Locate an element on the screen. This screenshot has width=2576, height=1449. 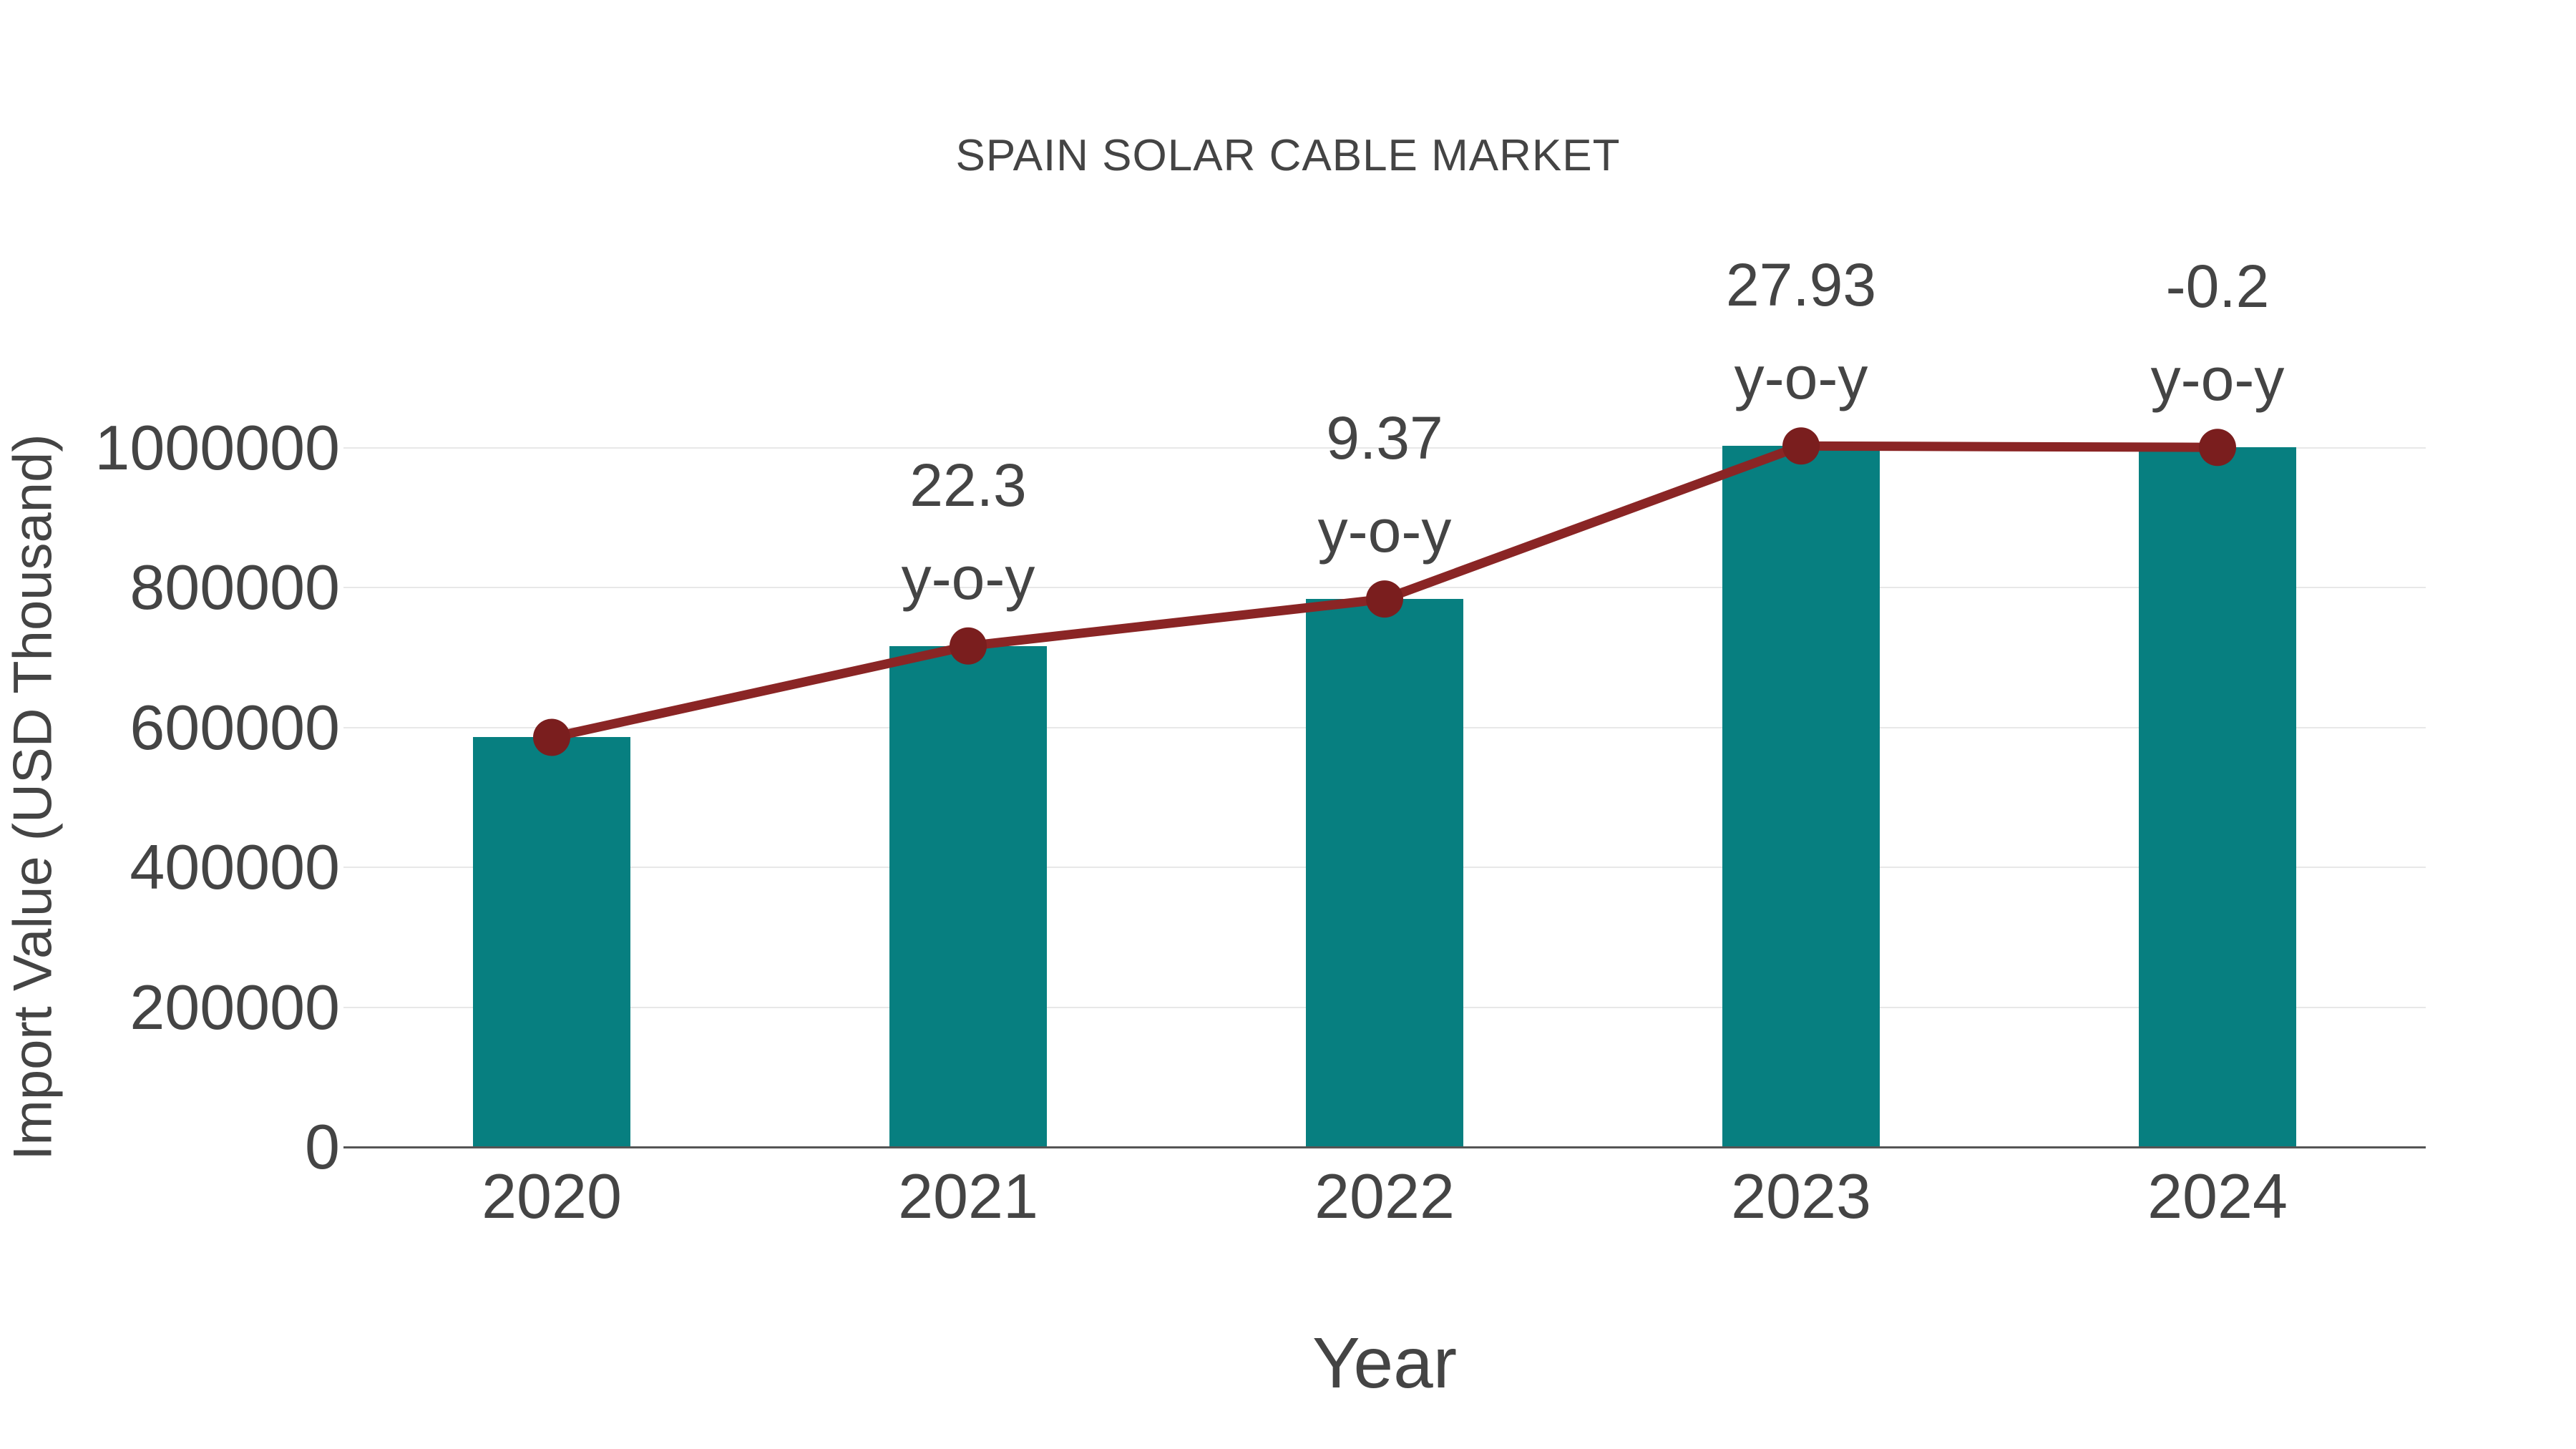
y-tick-label-800000: 800000 is located at coordinates (235, 587).